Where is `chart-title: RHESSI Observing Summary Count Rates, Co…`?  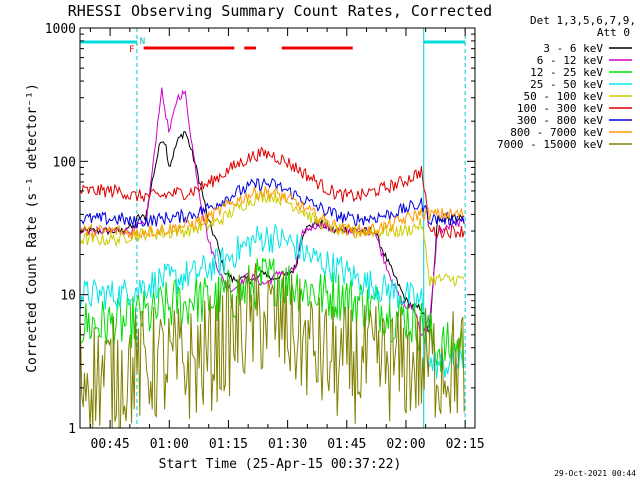
chart-title: RHESSI Observing Summary Count Rates, Co… is located at coordinates (280, 11).